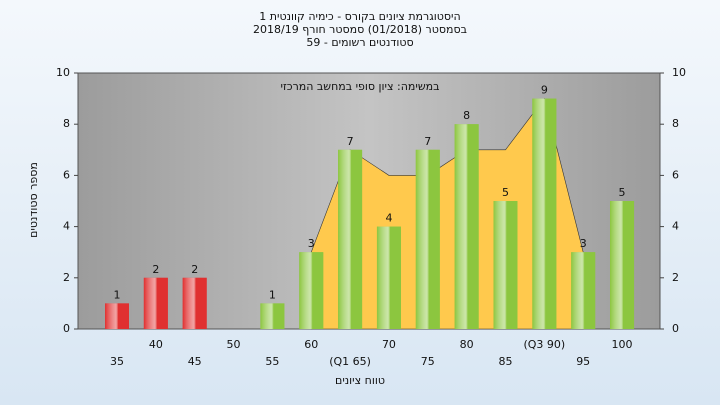 The height and width of the screenshot is (409, 720). Describe the element at coordinates (544, 344) in the screenshot. I see `x-tick-label: (Q3 90)` at that location.